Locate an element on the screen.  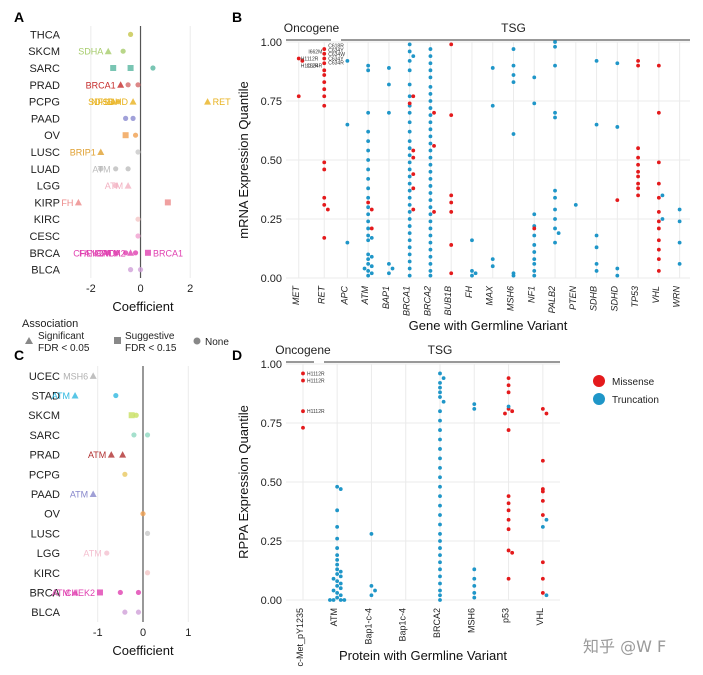
x-tick-label: NF1 is located at coordinates (531, 294).